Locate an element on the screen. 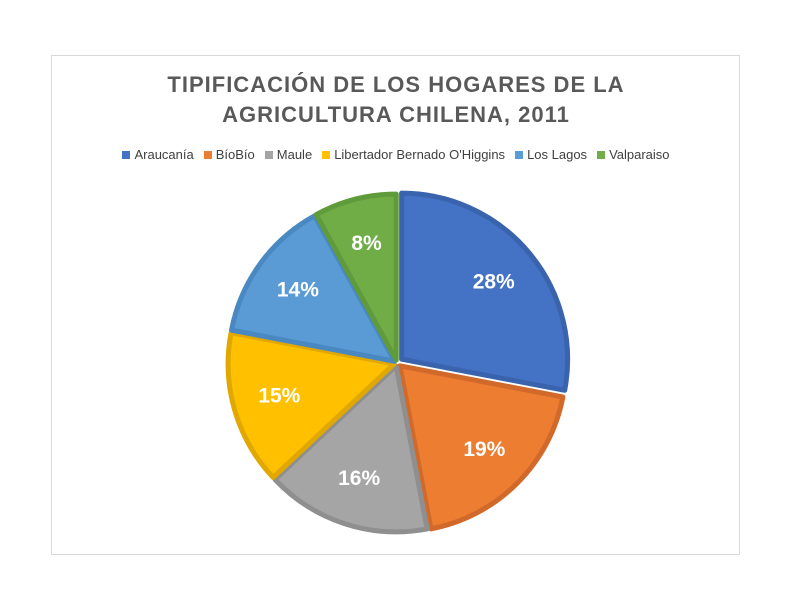 The width and height of the screenshot is (792, 612). pie-slice-maule is located at coordinates (351, 449).